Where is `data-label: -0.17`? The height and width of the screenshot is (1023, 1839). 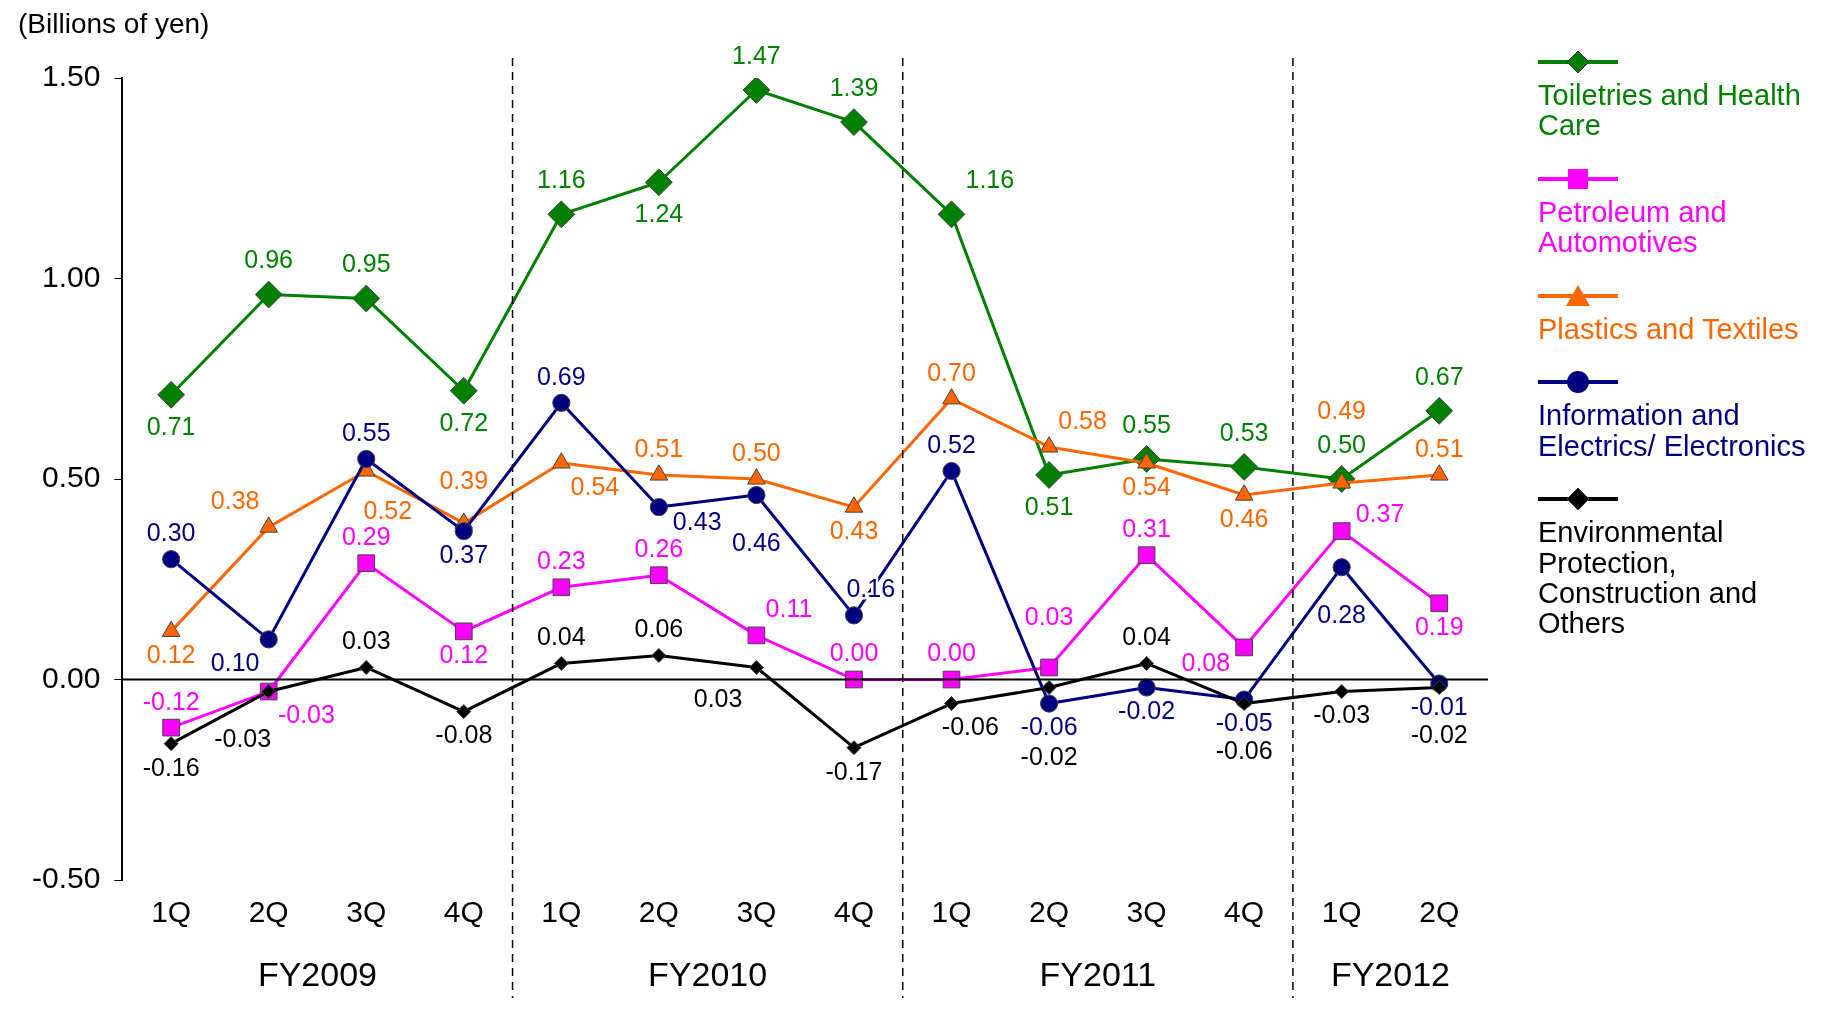
data-label: -0.17 is located at coordinates (854, 770).